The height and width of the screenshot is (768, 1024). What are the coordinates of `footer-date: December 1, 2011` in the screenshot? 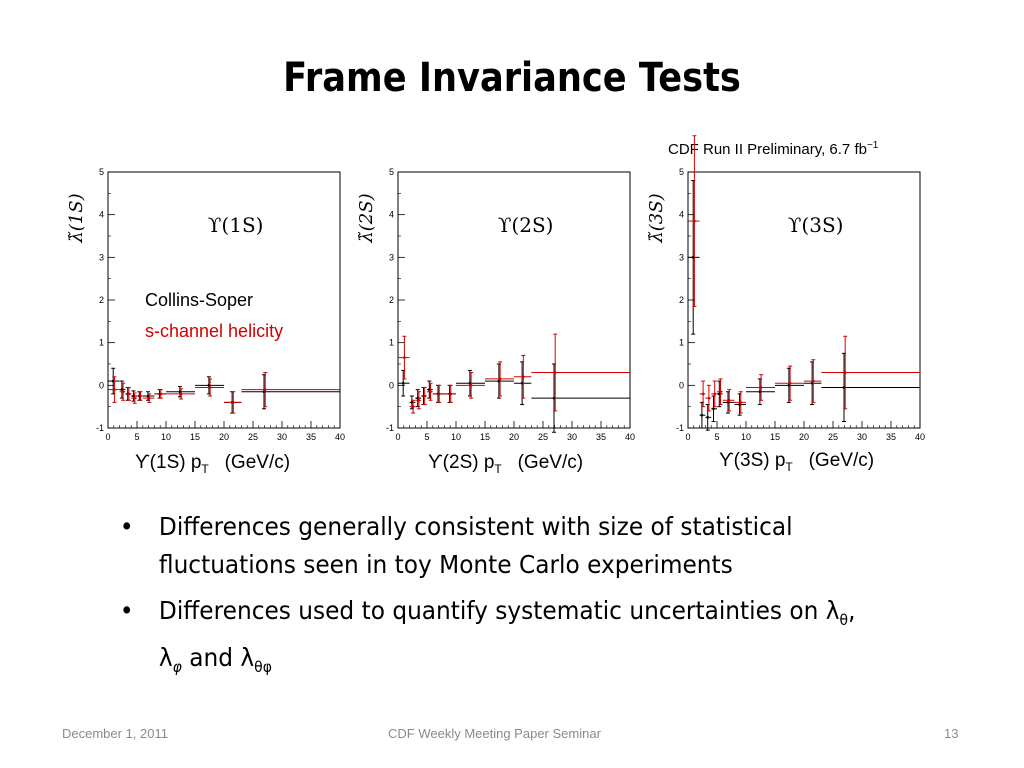 It's located at (115, 733).